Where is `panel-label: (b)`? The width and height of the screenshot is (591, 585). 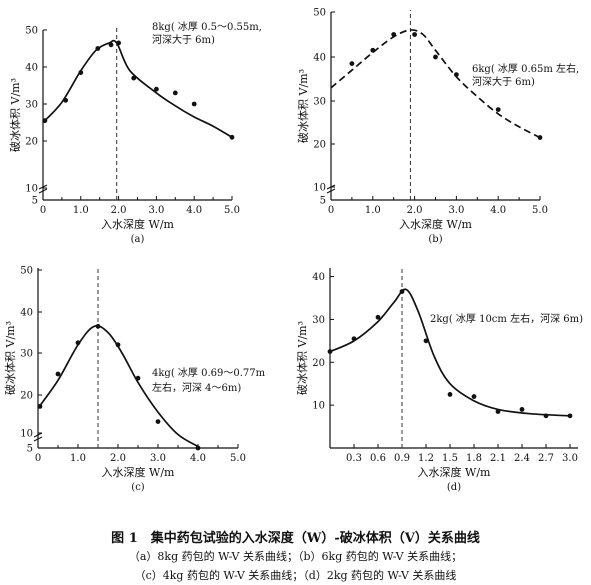 panel-label: (b) is located at coordinates (435, 239).